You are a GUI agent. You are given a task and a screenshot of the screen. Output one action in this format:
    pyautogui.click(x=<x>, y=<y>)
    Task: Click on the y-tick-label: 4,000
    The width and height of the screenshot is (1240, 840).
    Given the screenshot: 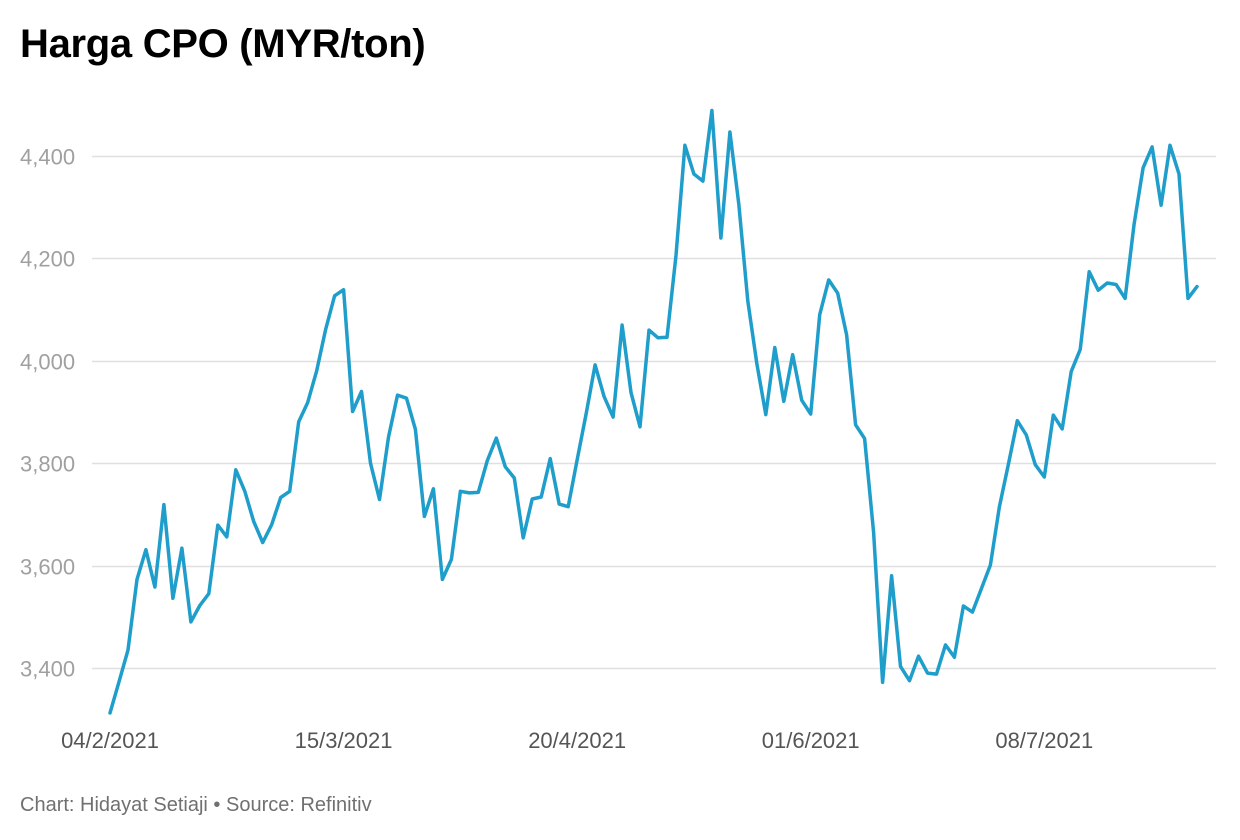 What is the action you would take?
    pyautogui.click(x=47, y=362)
    